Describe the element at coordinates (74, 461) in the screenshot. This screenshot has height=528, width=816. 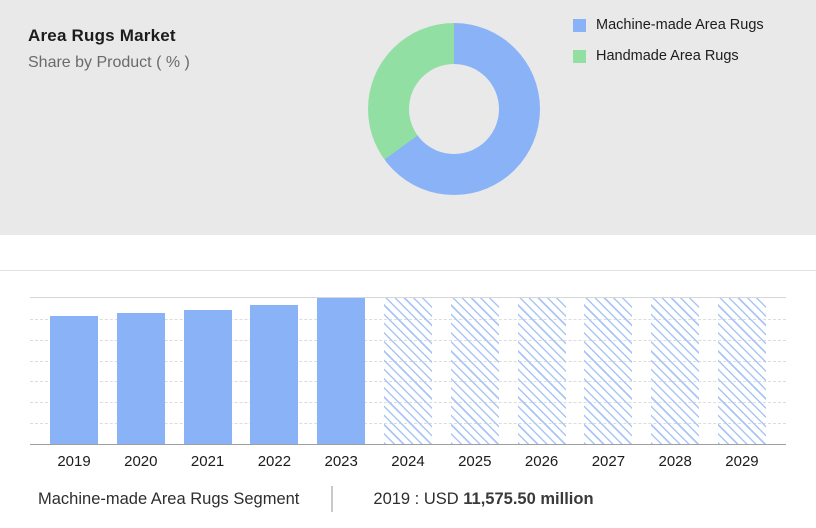
I see `x-label-2019: 2019` at that location.